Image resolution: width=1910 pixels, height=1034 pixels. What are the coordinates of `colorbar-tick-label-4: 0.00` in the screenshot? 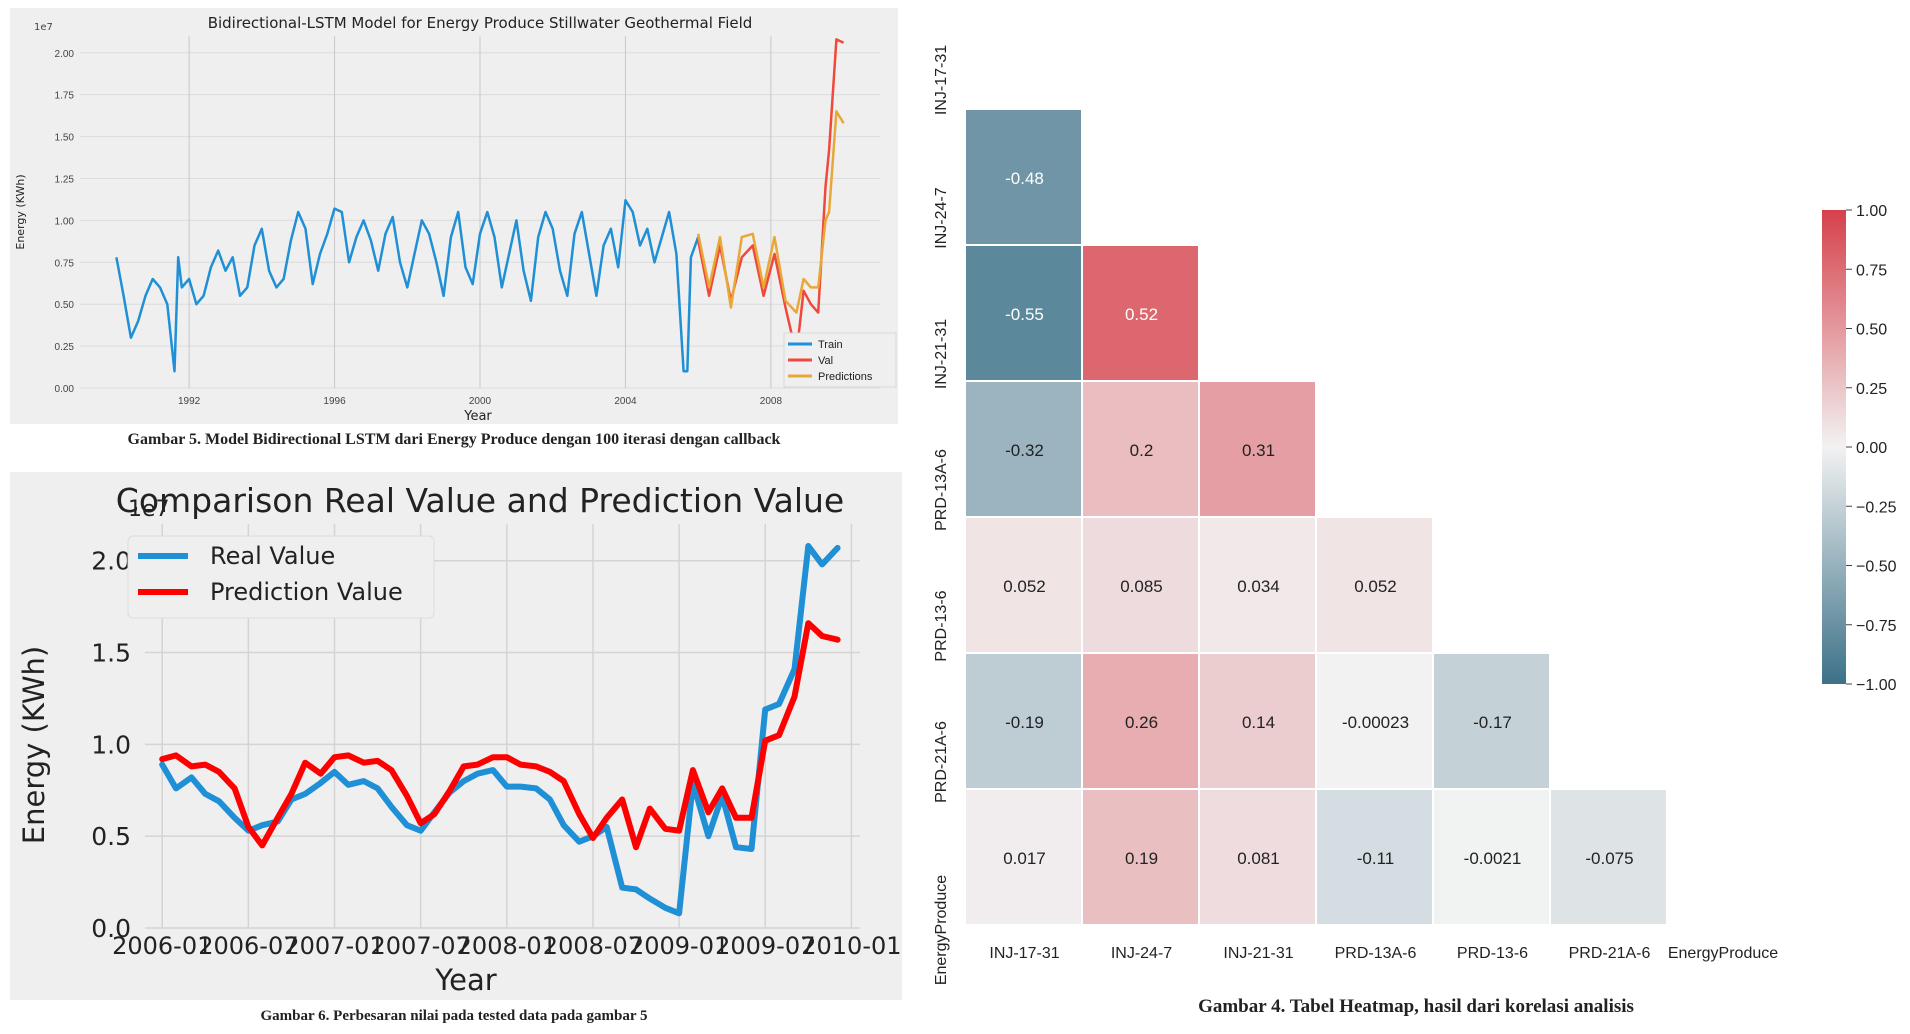 It's located at (1871, 448).